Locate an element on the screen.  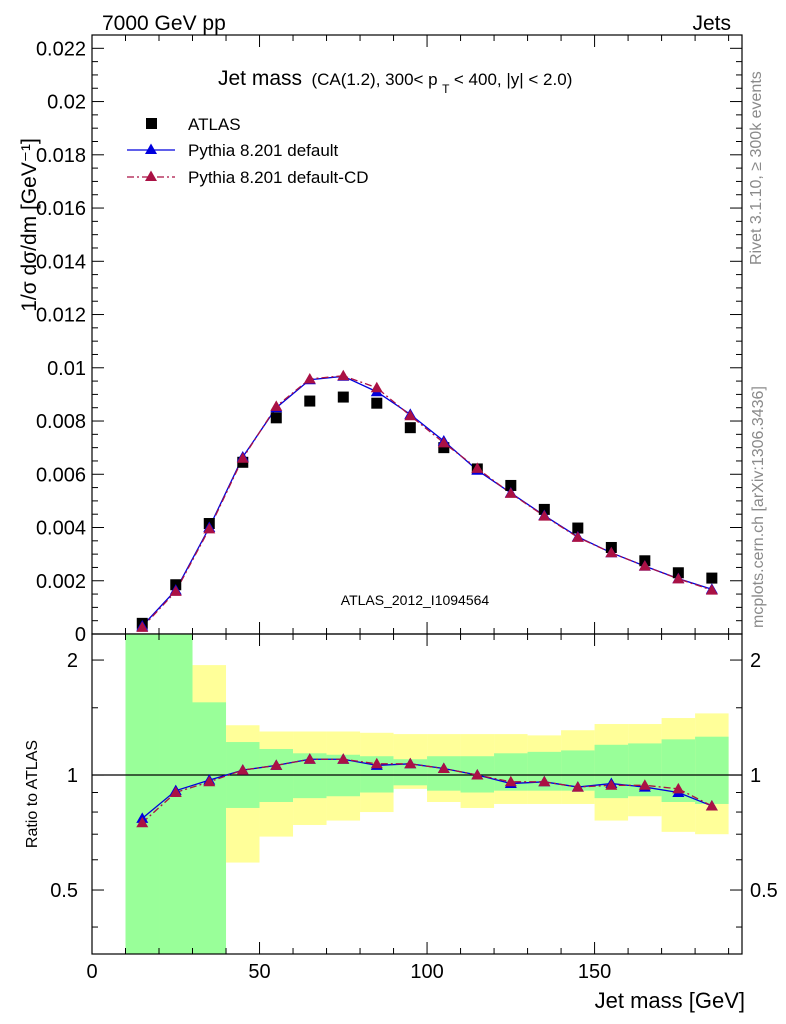
y-tick-label: 0.014 is located at coordinates (61, 262).